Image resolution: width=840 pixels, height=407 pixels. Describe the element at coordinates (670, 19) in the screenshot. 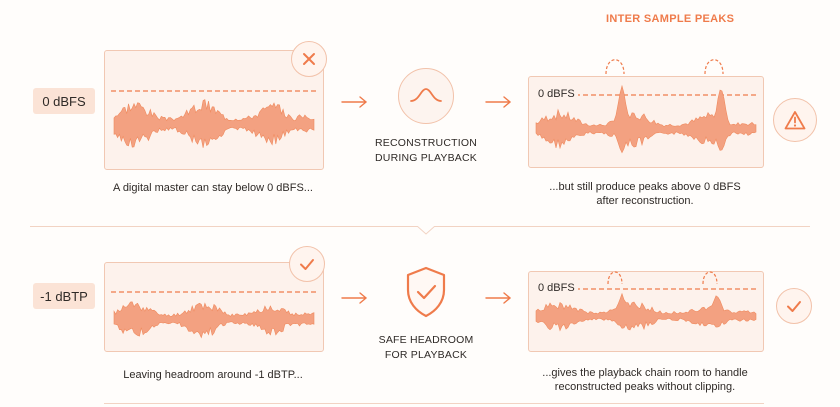

I see `inter-sample-peaks-title: INTER SAMPLE PEAKS` at that location.